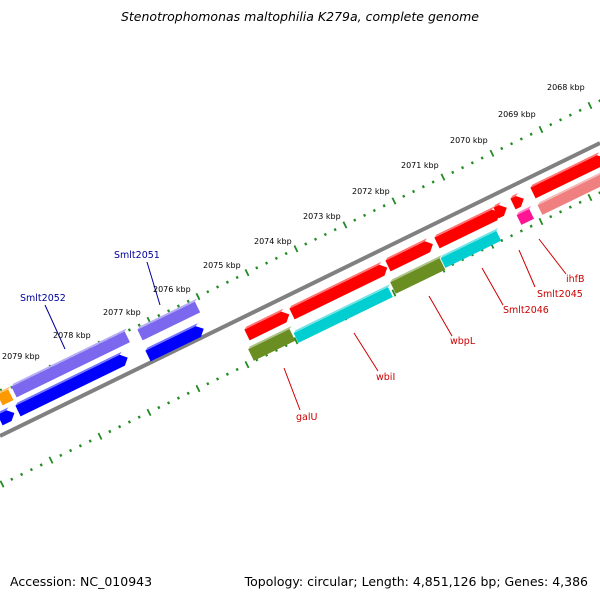 This screenshot has width=600, height=600. What do you see at coordinates (385, 377) in the screenshot?
I see `gene-label-wbiI: wbiI` at bounding box center [385, 377].